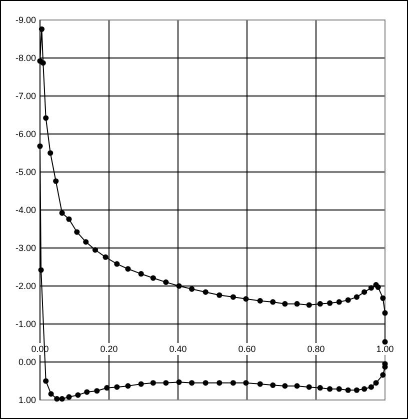 The image size is (408, 419). Describe the element at coordinates (25, 172) in the screenshot. I see `y-tick-label: -5.00` at that location.